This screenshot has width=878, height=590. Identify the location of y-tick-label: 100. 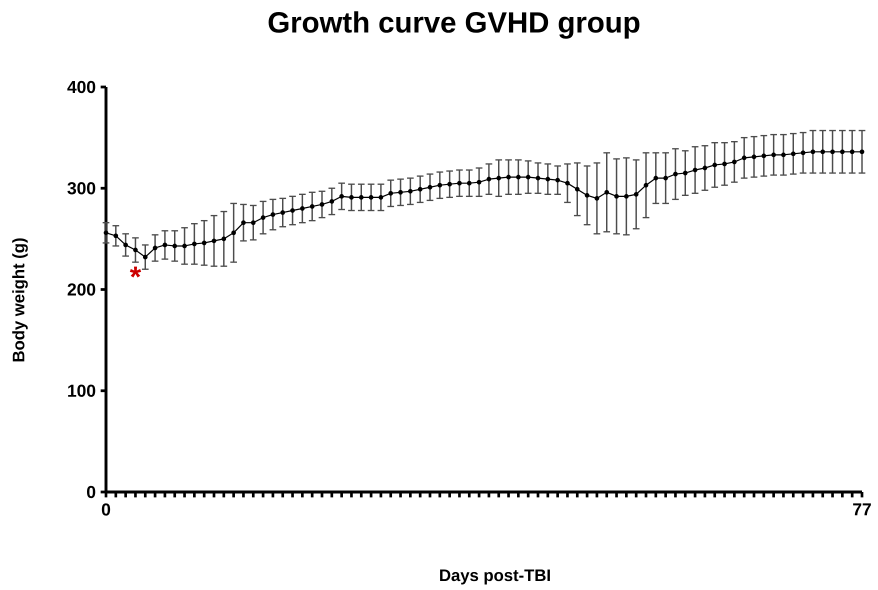
(82, 390).